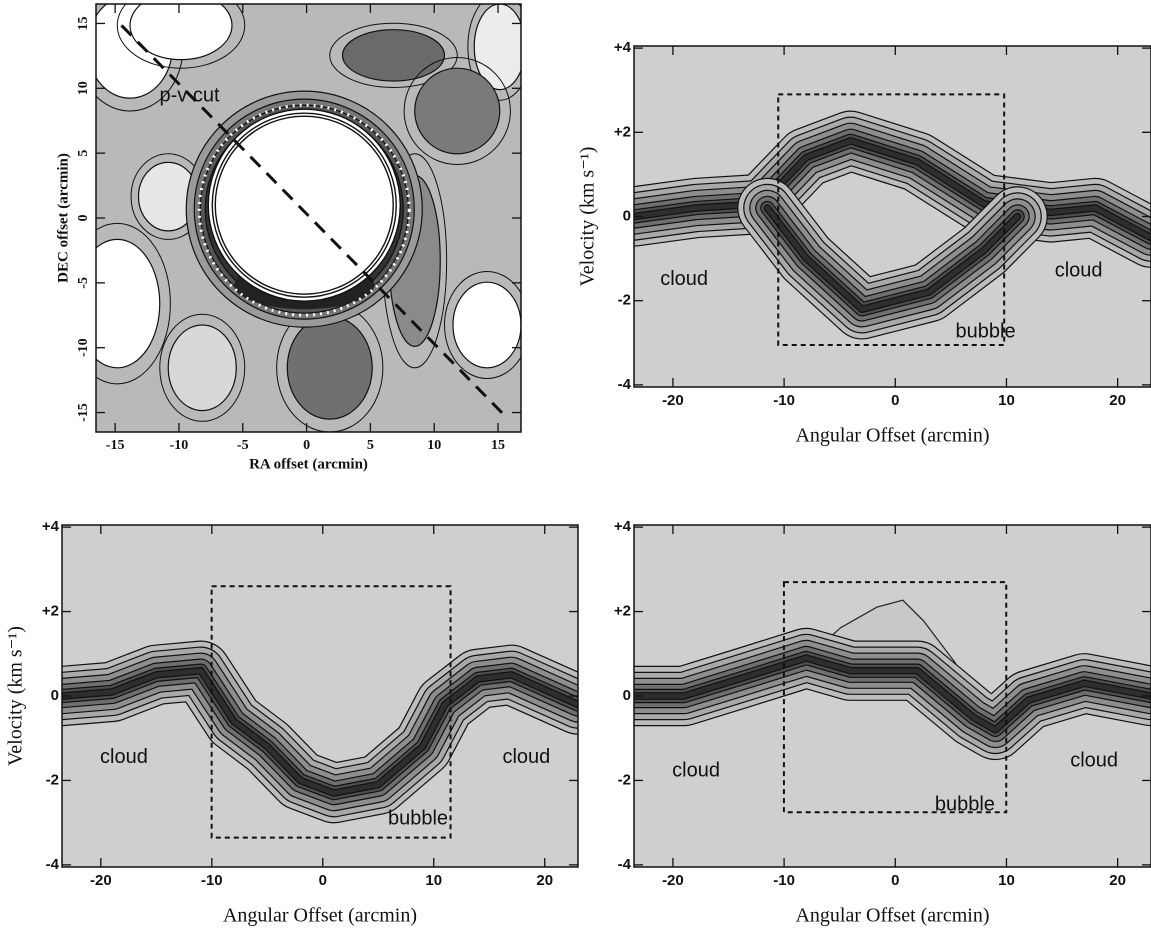 The height and width of the screenshot is (934, 1151). What do you see at coordinates (83, 23) in the screenshot?
I see `y-tick-label: 15` at bounding box center [83, 23].